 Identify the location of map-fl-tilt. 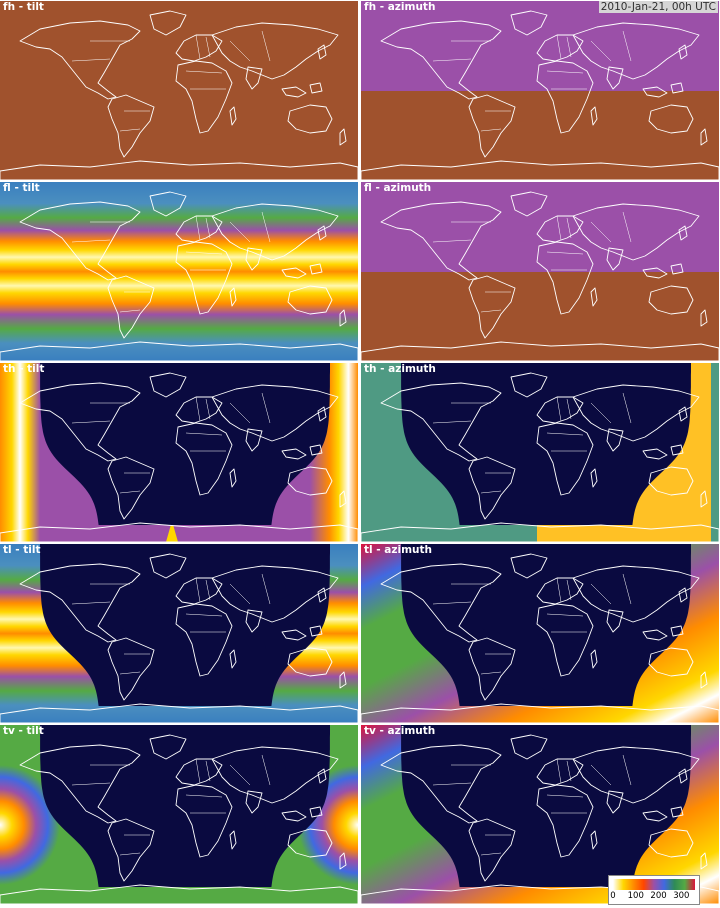
(179, 271).